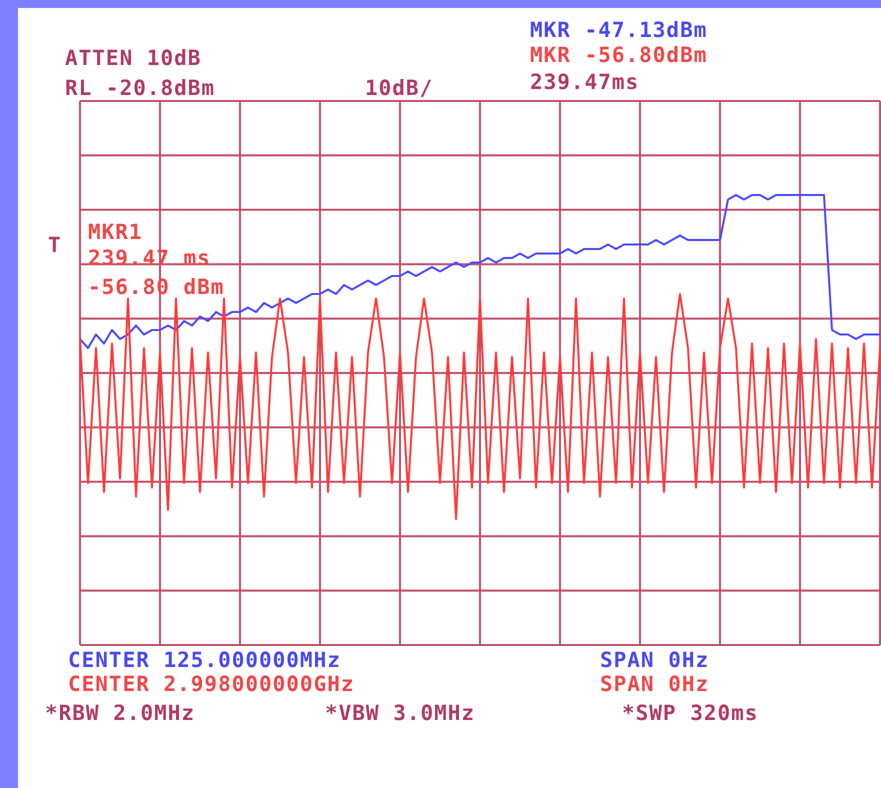 This screenshot has height=788, width=881. What do you see at coordinates (204, 660) in the screenshot?
I see `text: CENTER 125.000000MHz` at bounding box center [204, 660].